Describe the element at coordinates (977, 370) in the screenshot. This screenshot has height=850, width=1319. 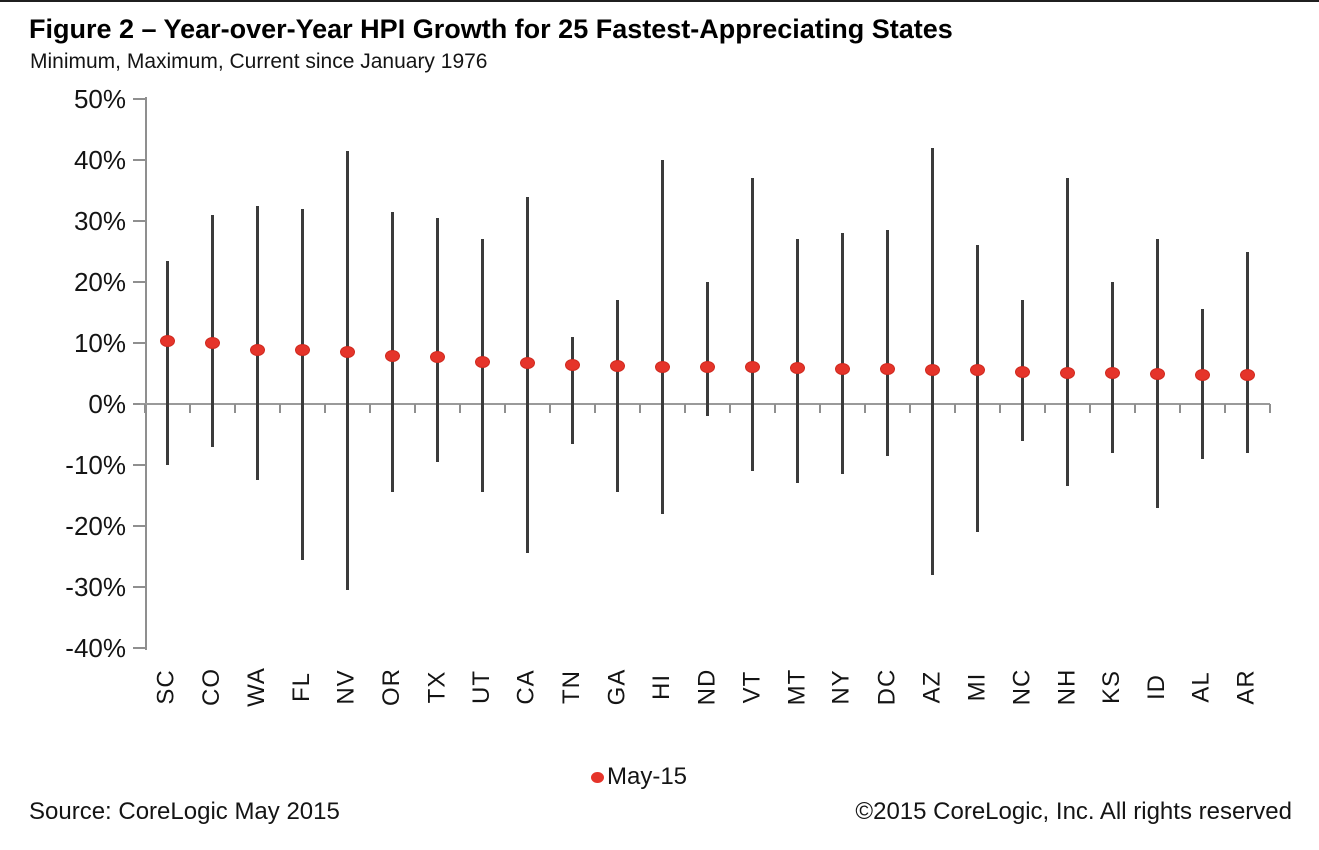
I see `current-dot-mi` at that location.